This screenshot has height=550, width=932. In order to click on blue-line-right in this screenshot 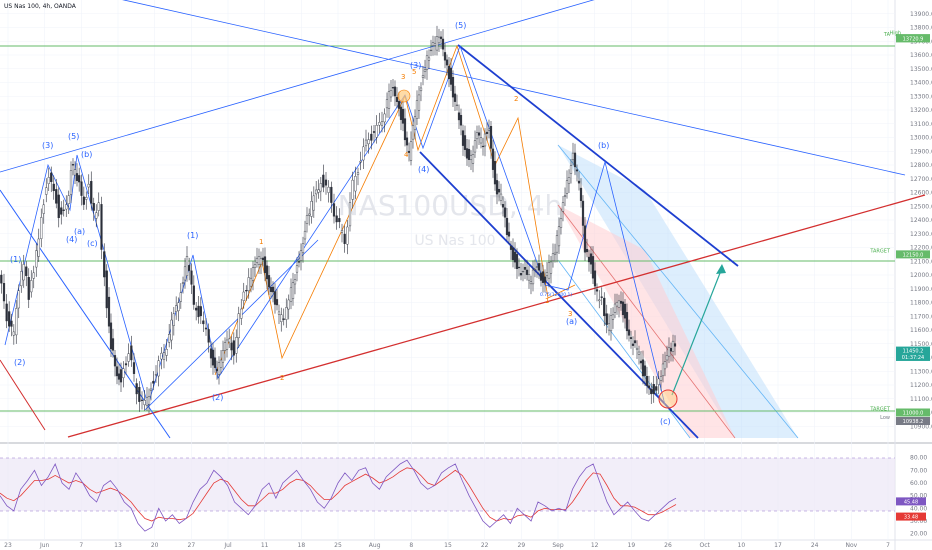, I will do `click(231, 325)`.